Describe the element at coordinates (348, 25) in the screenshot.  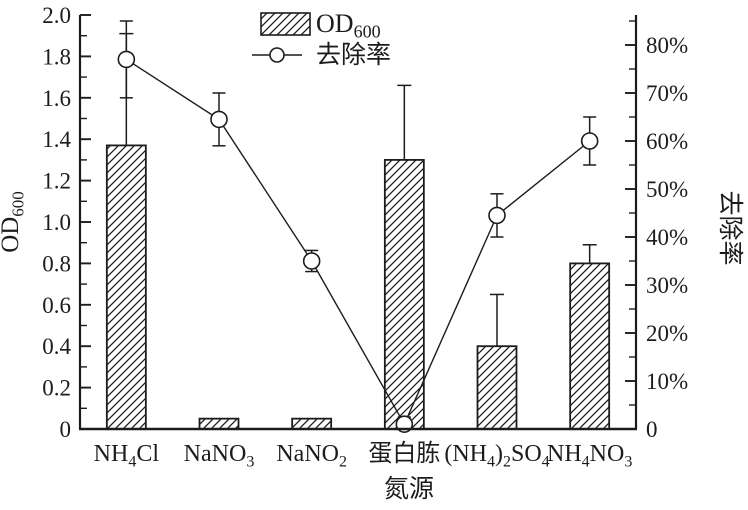
I see `legend-label-od600: OD600` at that location.